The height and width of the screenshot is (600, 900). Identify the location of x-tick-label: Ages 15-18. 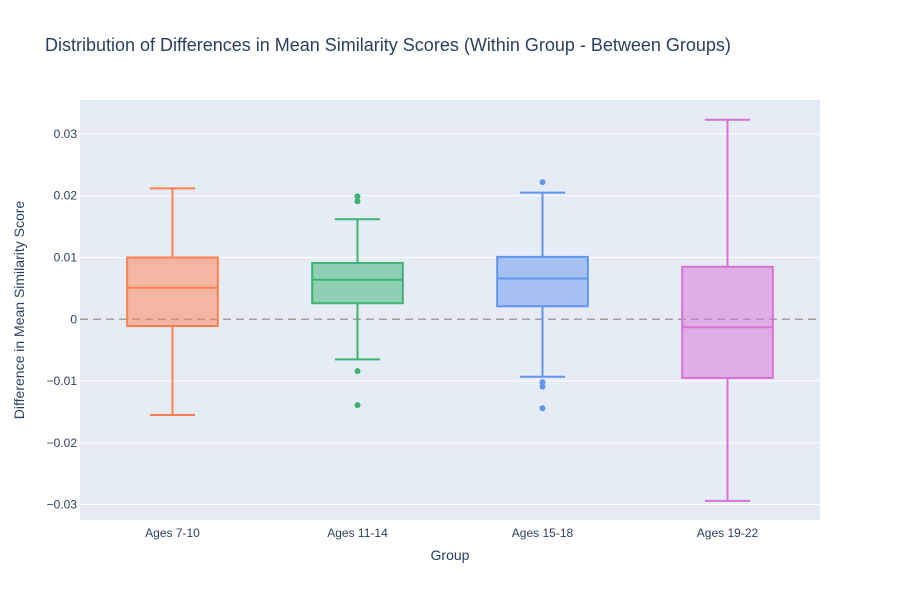
(543, 533).